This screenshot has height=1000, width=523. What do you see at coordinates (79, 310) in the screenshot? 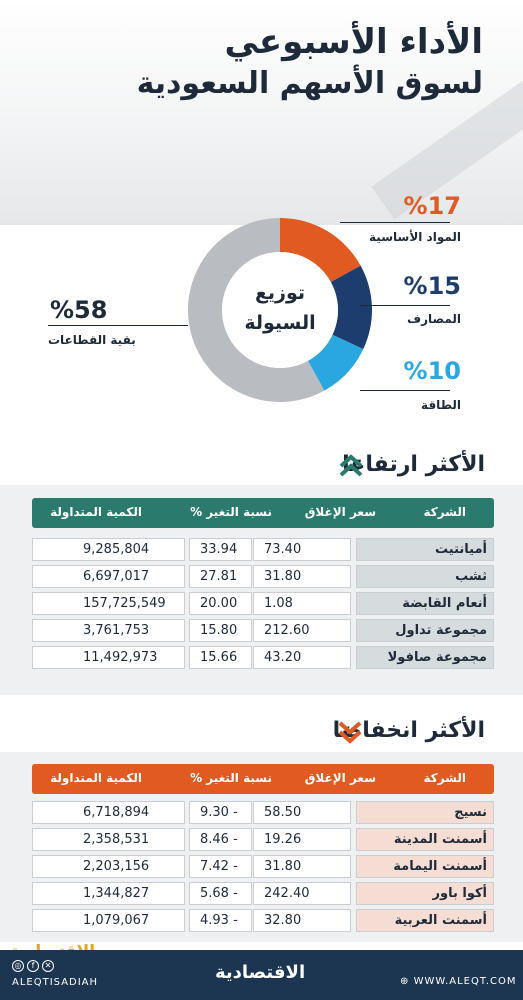
I see `others-percent: %58` at bounding box center [79, 310].